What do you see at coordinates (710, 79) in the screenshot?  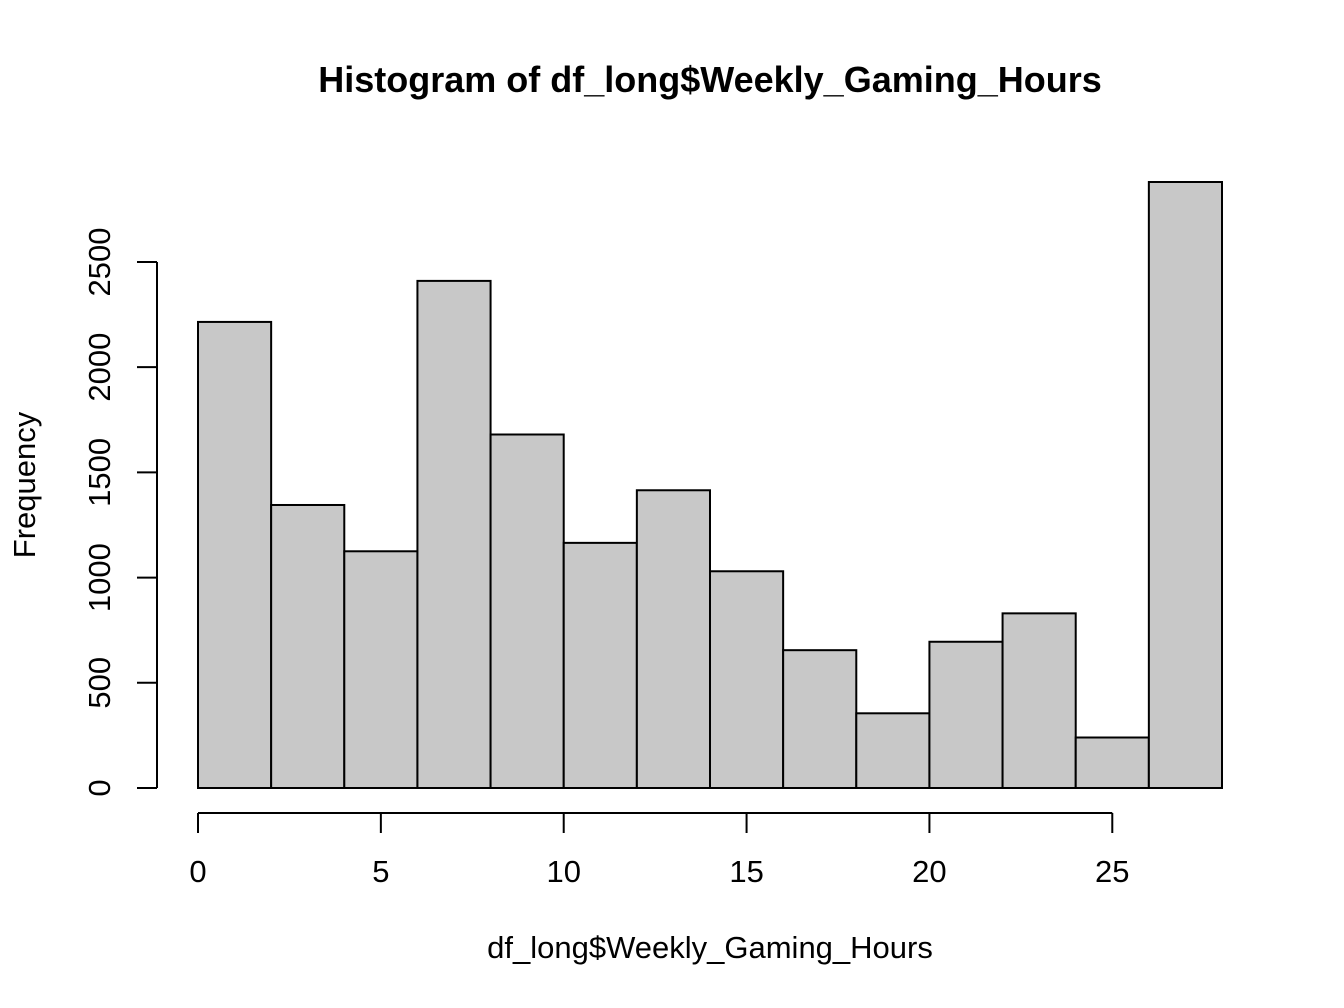 I see `chart-title: Histogram of df_long$Weekly_Gaming_Hours` at bounding box center [710, 79].